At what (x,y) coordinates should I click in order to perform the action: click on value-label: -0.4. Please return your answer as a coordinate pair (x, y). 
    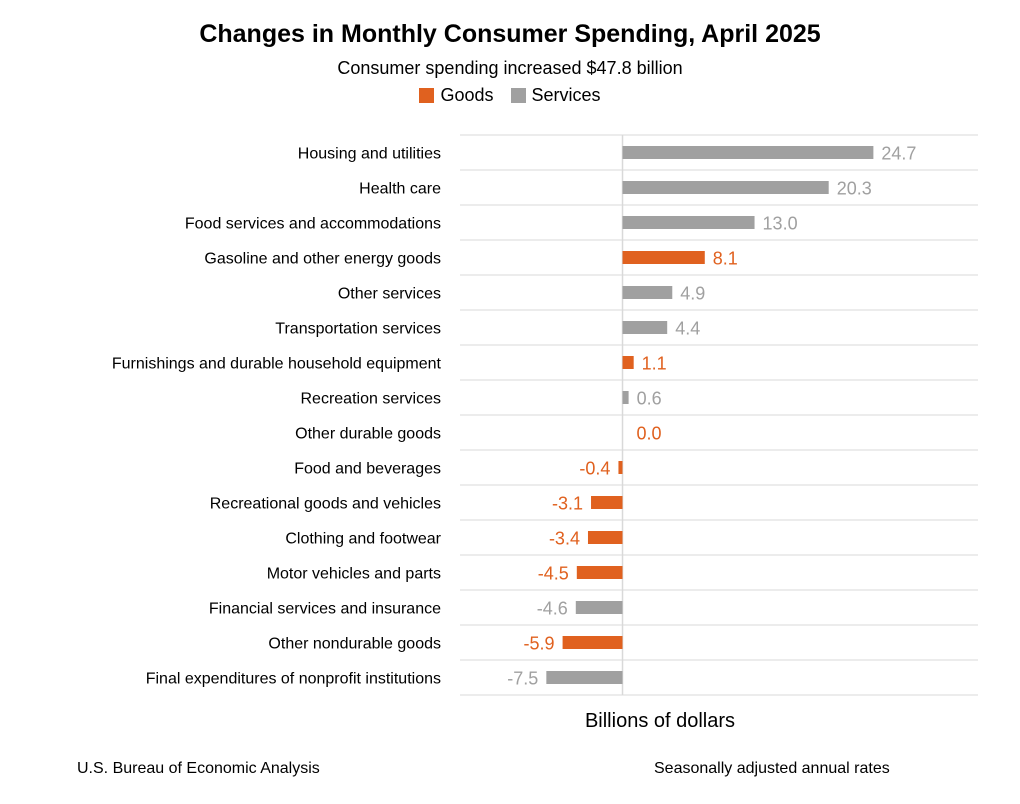
    Looking at the image, I should click on (594, 469).